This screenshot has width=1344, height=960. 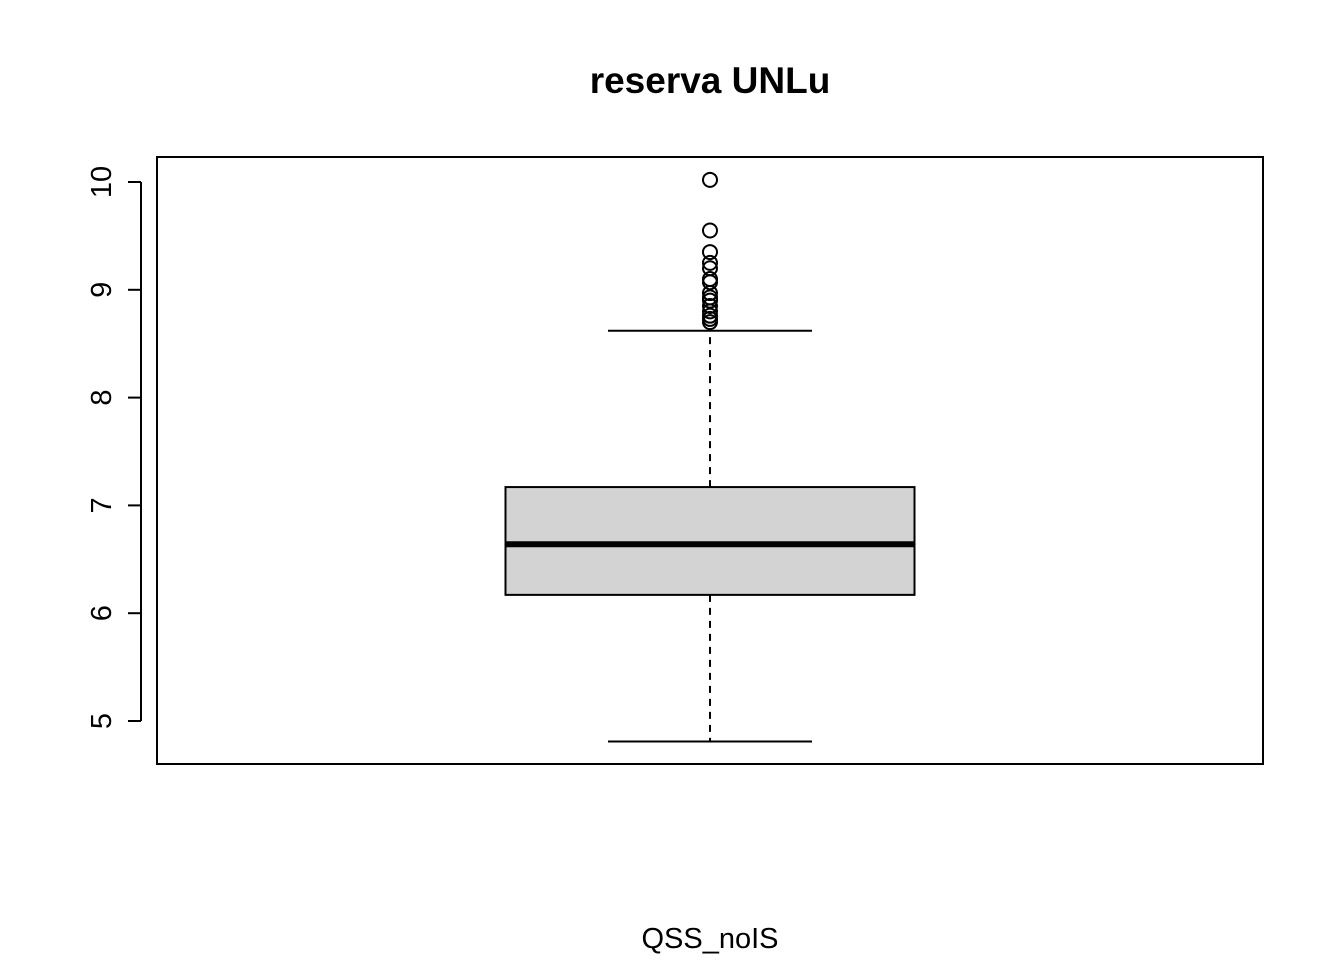 I want to click on y-tick-label: 6, so click(x=102, y=613).